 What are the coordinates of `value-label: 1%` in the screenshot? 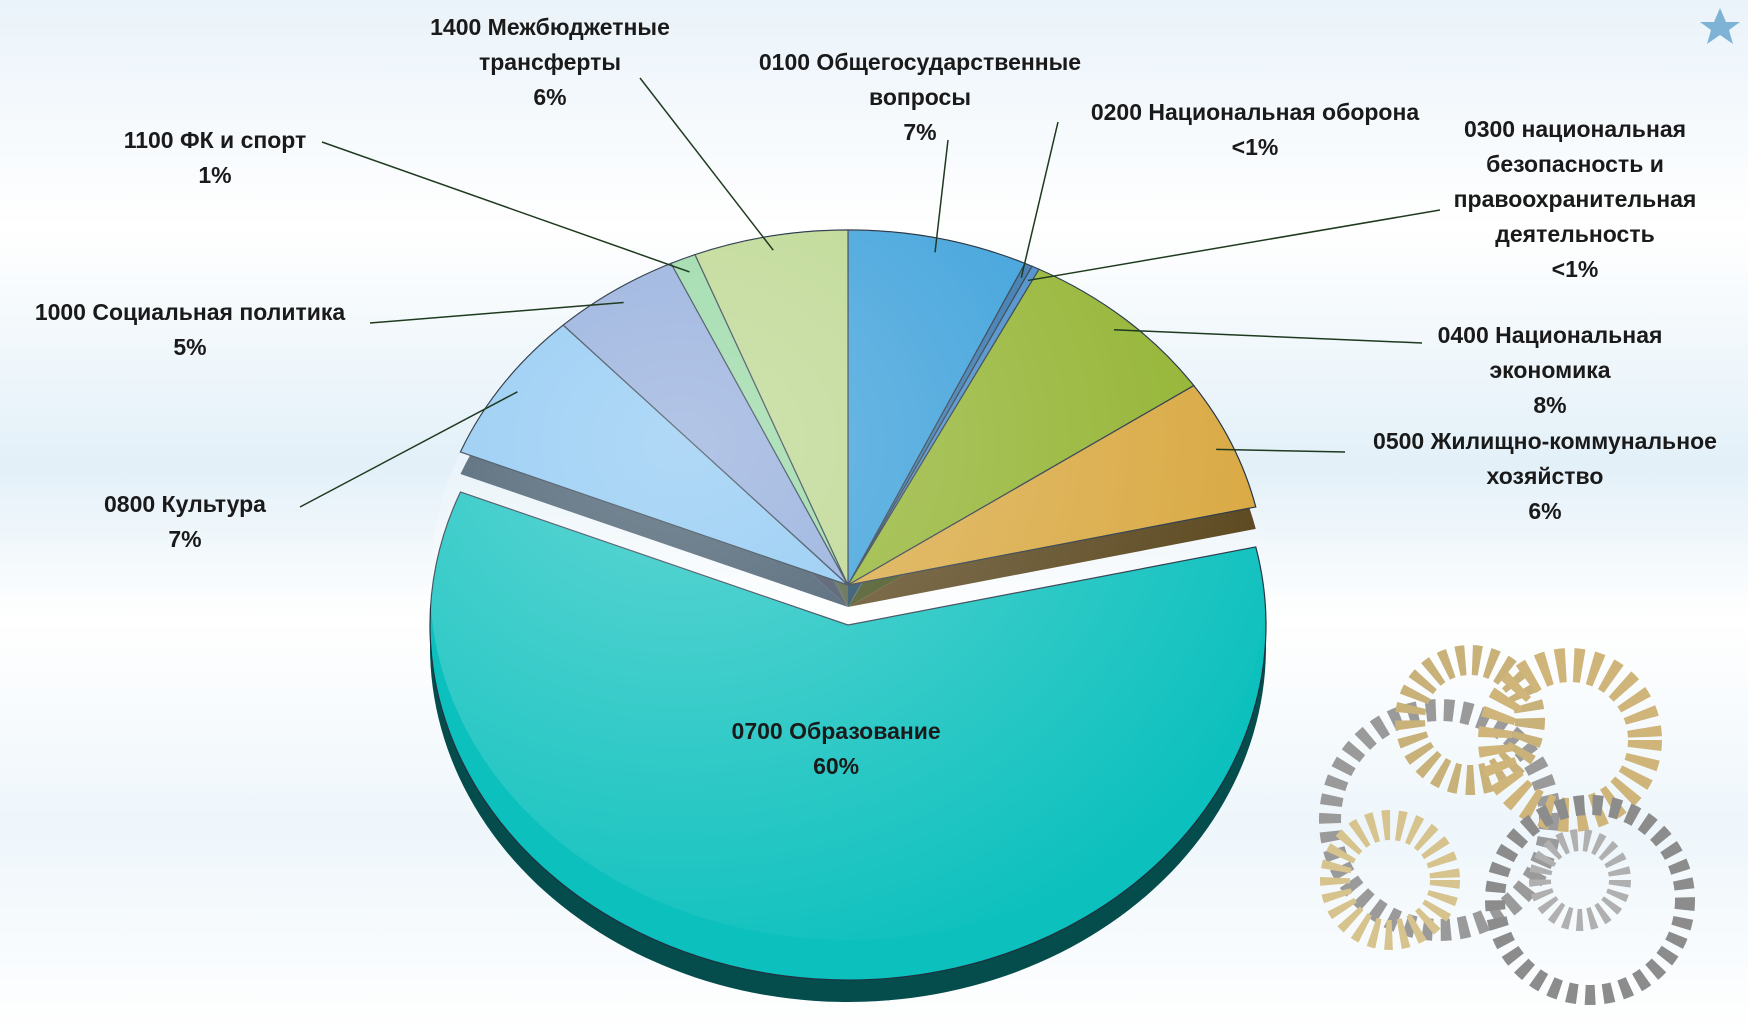 It's located at (215, 175).